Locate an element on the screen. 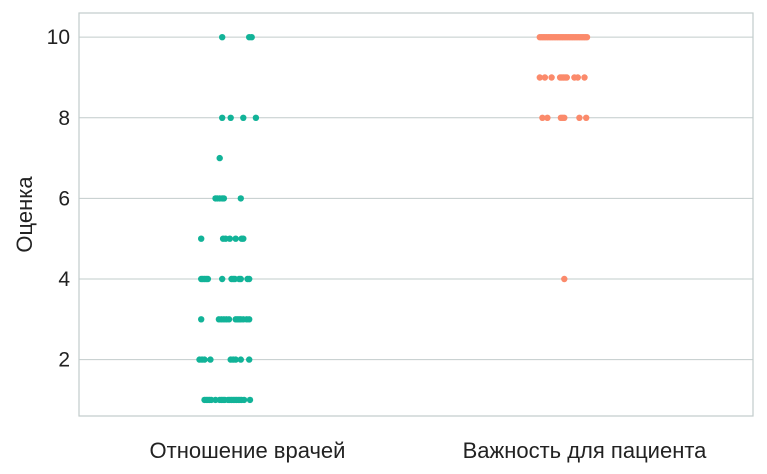 The height and width of the screenshot is (474, 767). y-axis-ticks: 2 4 6 8 10 is located at coordinates (59, 198).